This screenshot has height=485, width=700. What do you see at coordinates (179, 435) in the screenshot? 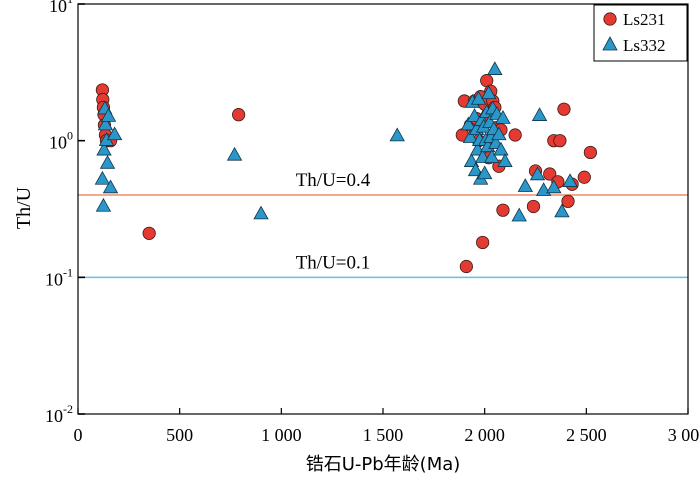
I see `x-tick-label-1: 500` at bounding box center [179, 435].